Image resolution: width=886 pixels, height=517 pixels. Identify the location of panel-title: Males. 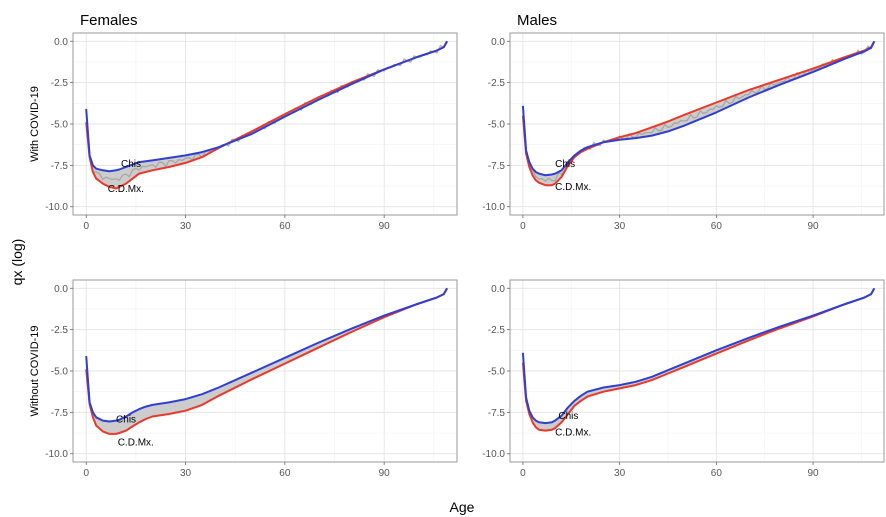
(537, 20).